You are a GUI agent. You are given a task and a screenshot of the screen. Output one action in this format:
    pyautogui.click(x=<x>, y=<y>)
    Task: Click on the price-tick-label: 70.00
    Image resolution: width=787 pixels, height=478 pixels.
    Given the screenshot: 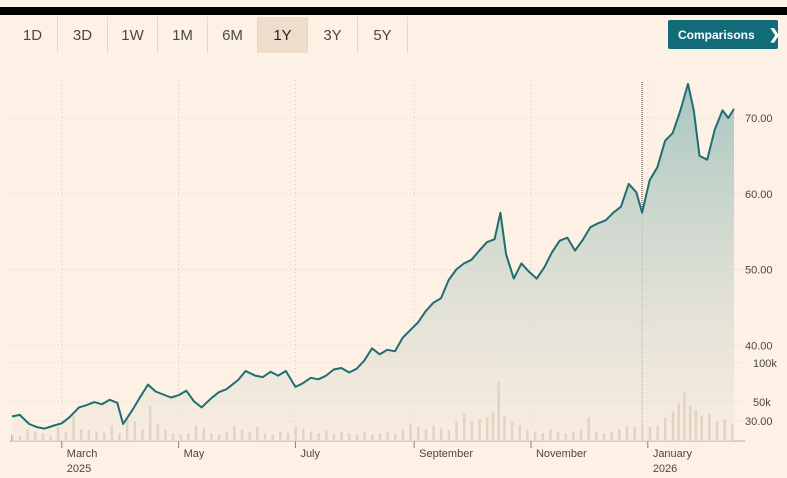 What is the action you would take?
    pyautogui.click(x=759, y=119)
    